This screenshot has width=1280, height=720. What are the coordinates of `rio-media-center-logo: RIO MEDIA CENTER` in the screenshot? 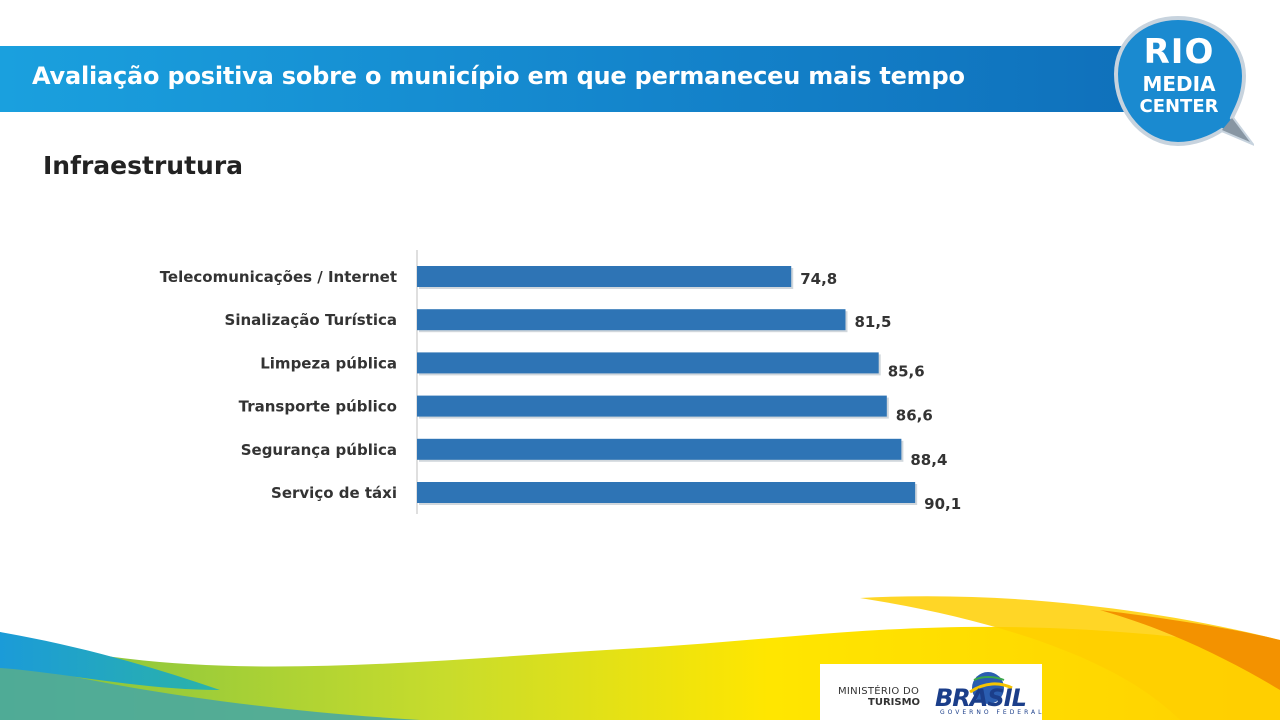 It's located at (1180, 82).